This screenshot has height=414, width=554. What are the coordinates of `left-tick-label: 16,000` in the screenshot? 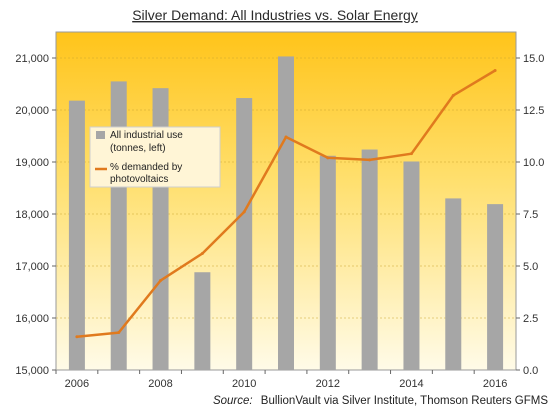 It's located at (32, 319).